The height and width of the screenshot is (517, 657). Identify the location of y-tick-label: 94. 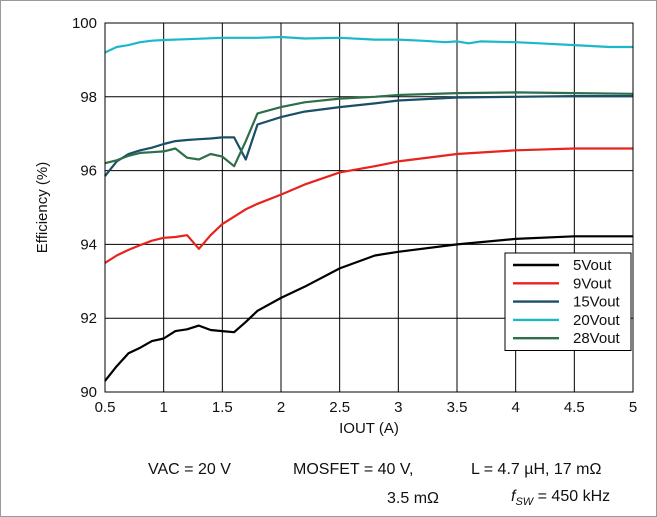
(88, 244).